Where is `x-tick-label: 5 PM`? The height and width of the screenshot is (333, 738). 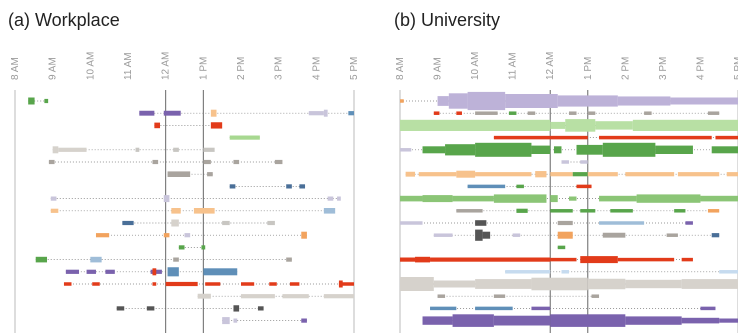
x-tick-label: 5 PM is located at coordinates (354, 68).